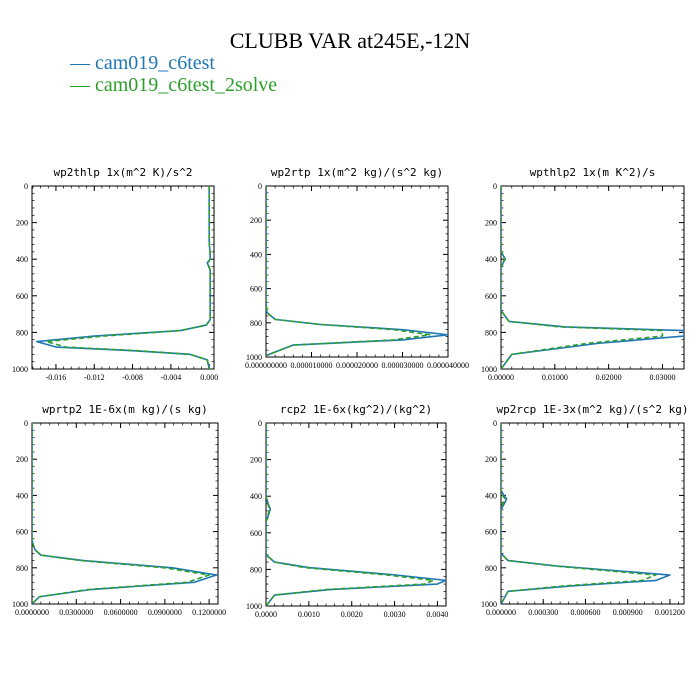 The image size is (700, 700). I want to click on x-tick-label: 0.000030000, so click(403, 365).